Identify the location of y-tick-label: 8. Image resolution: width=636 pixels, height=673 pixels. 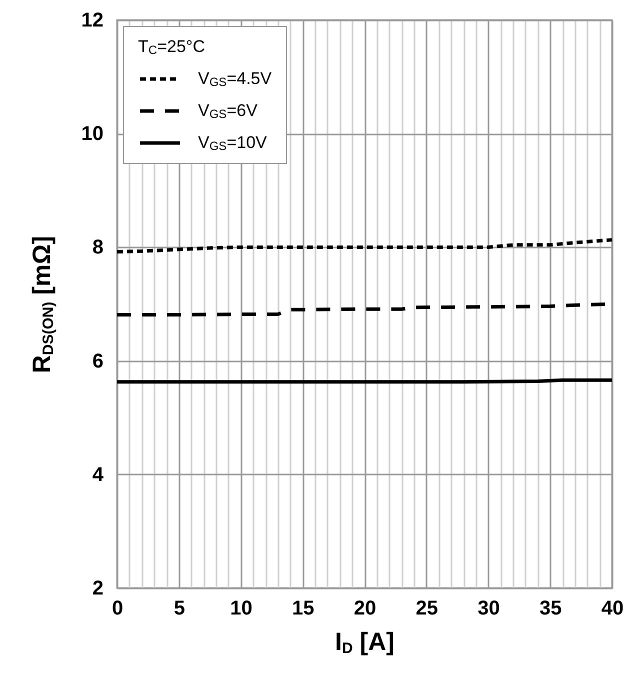
(98, 247).